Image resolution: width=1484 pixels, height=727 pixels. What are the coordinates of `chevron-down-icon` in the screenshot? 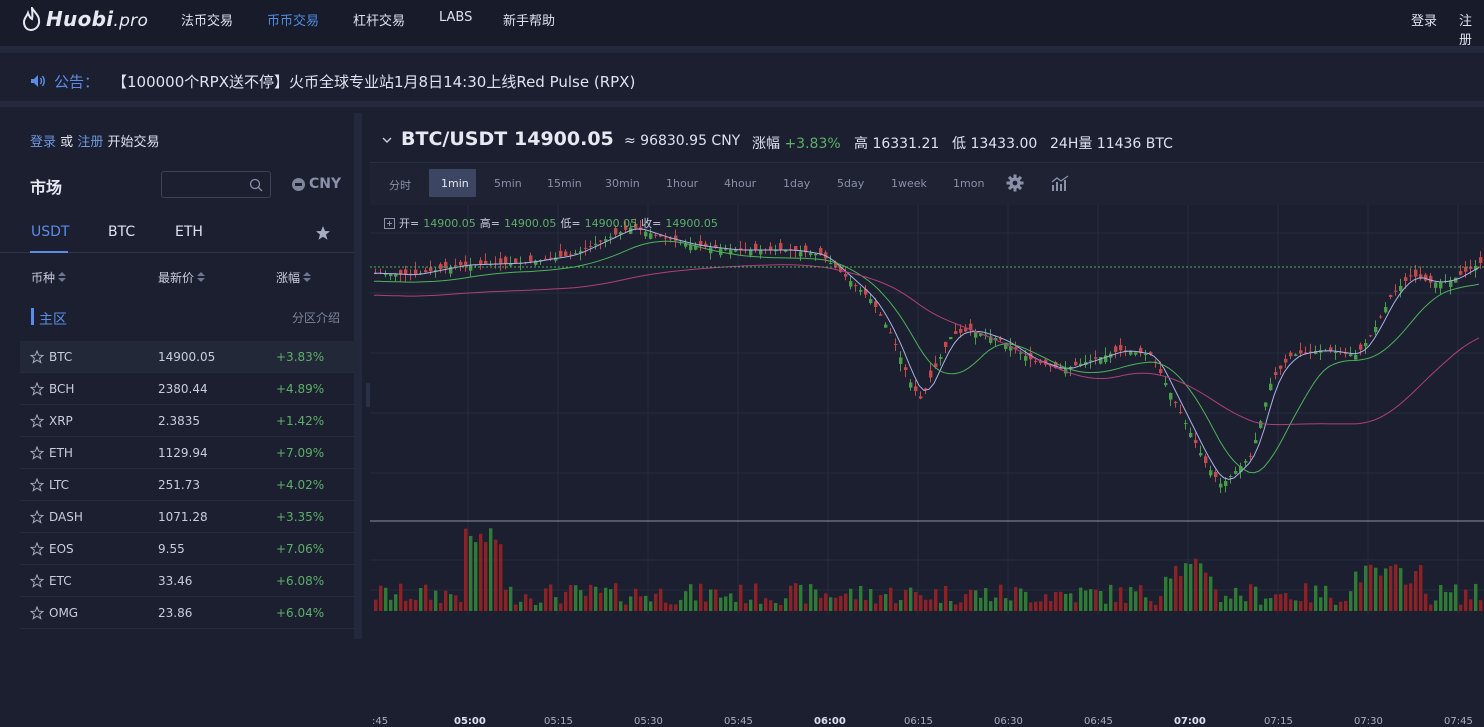 It's located at (387, 140).